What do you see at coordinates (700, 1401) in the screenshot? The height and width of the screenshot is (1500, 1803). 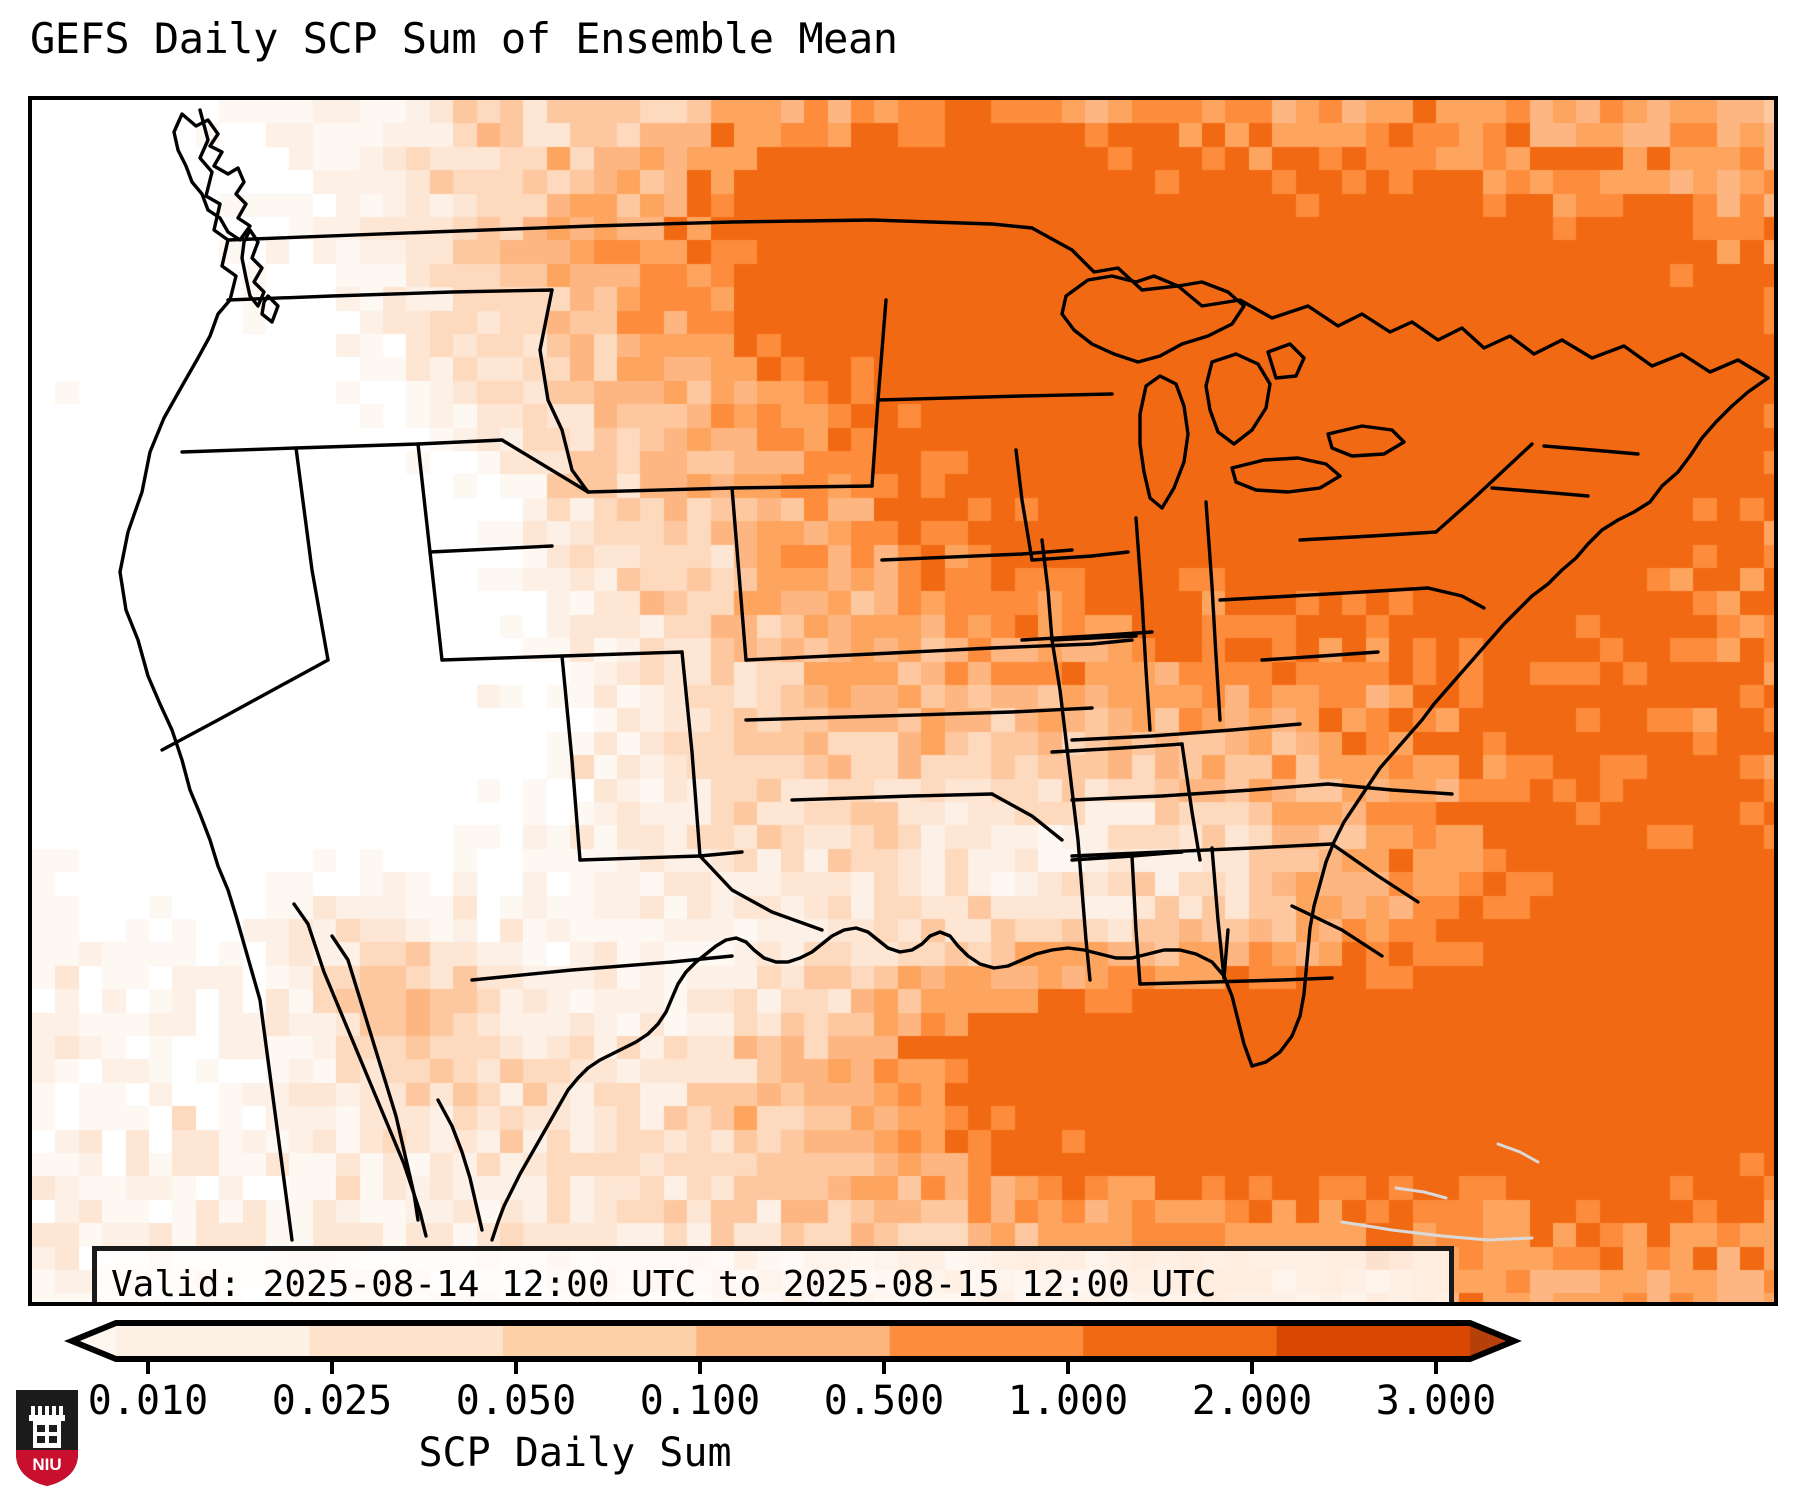 I see `colorbar-tick-label: 0.100` at bounding box center [700, 1401].